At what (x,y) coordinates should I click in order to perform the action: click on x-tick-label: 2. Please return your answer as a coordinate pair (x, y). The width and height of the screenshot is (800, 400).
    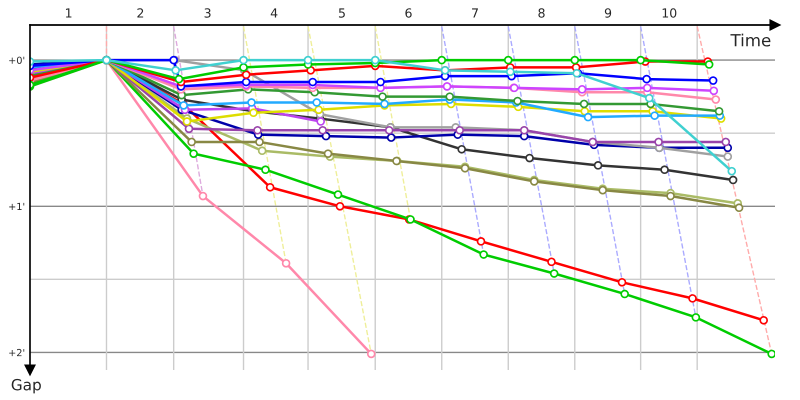
    Looking at the image, I should click on (140, 13).